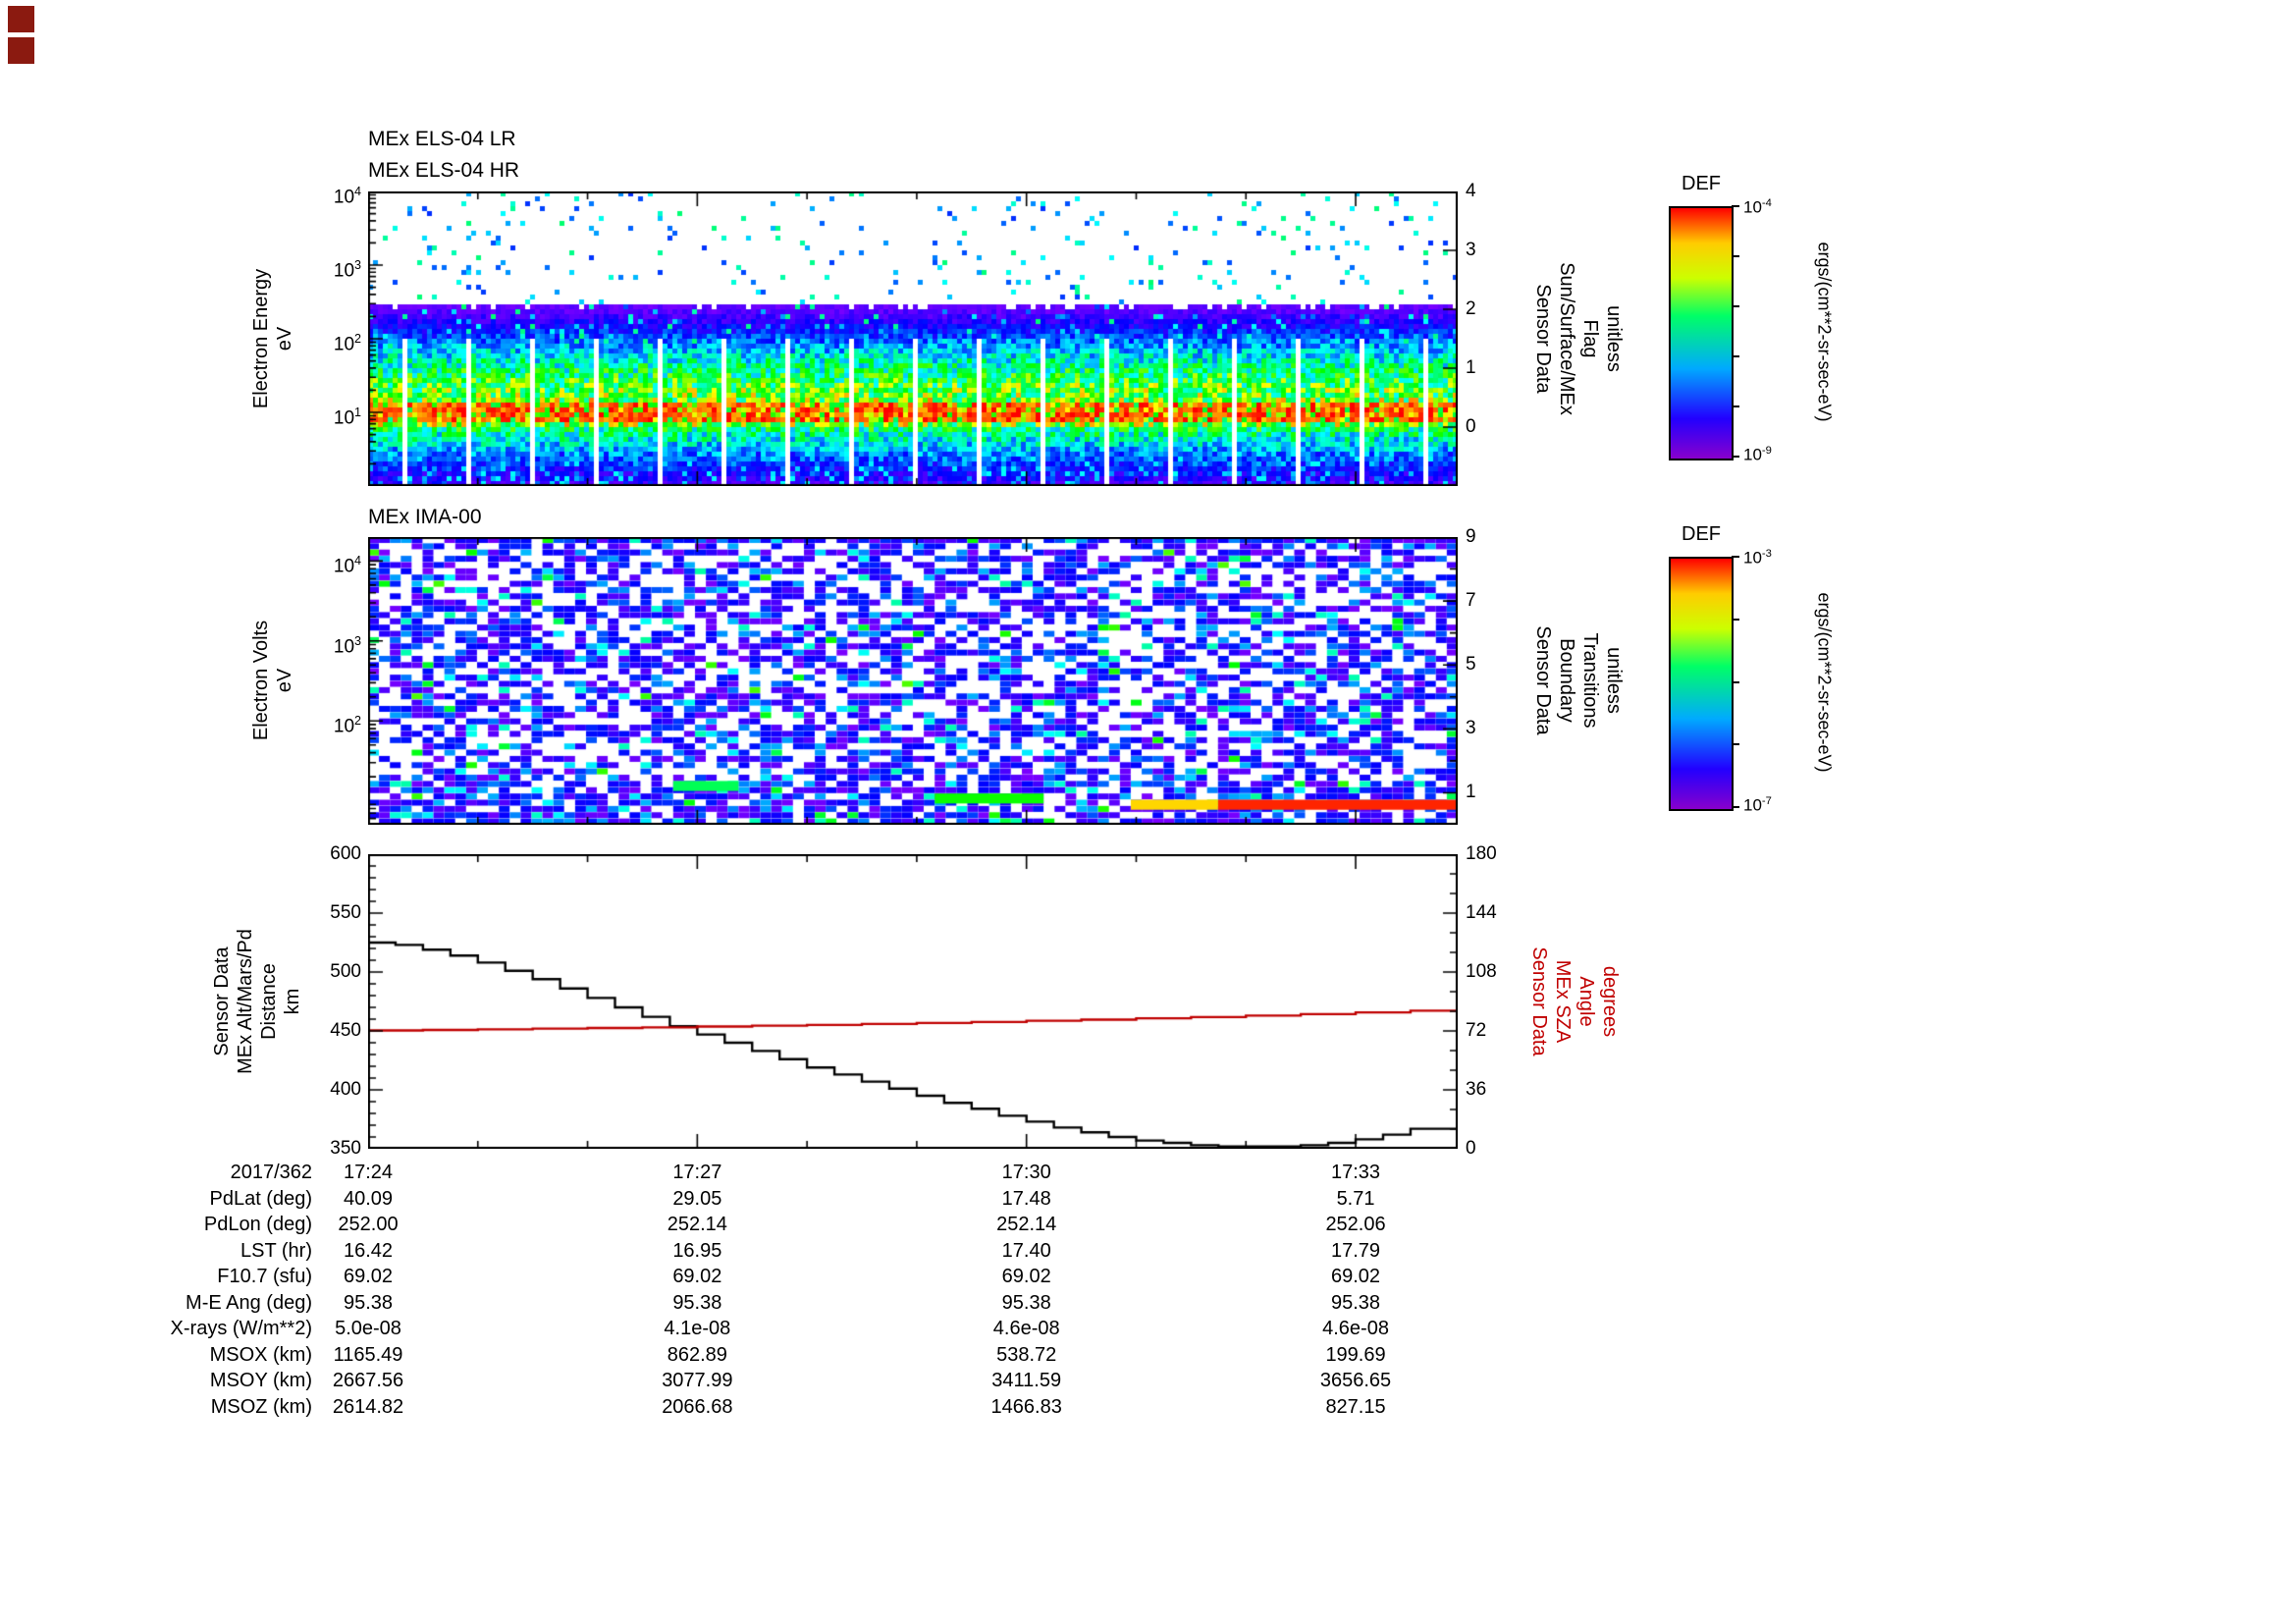  What do you see at coordinates (271, 1172) in the screenshot?
I see `table-row-label: 2017/362` at bounding box center [271, 1172].